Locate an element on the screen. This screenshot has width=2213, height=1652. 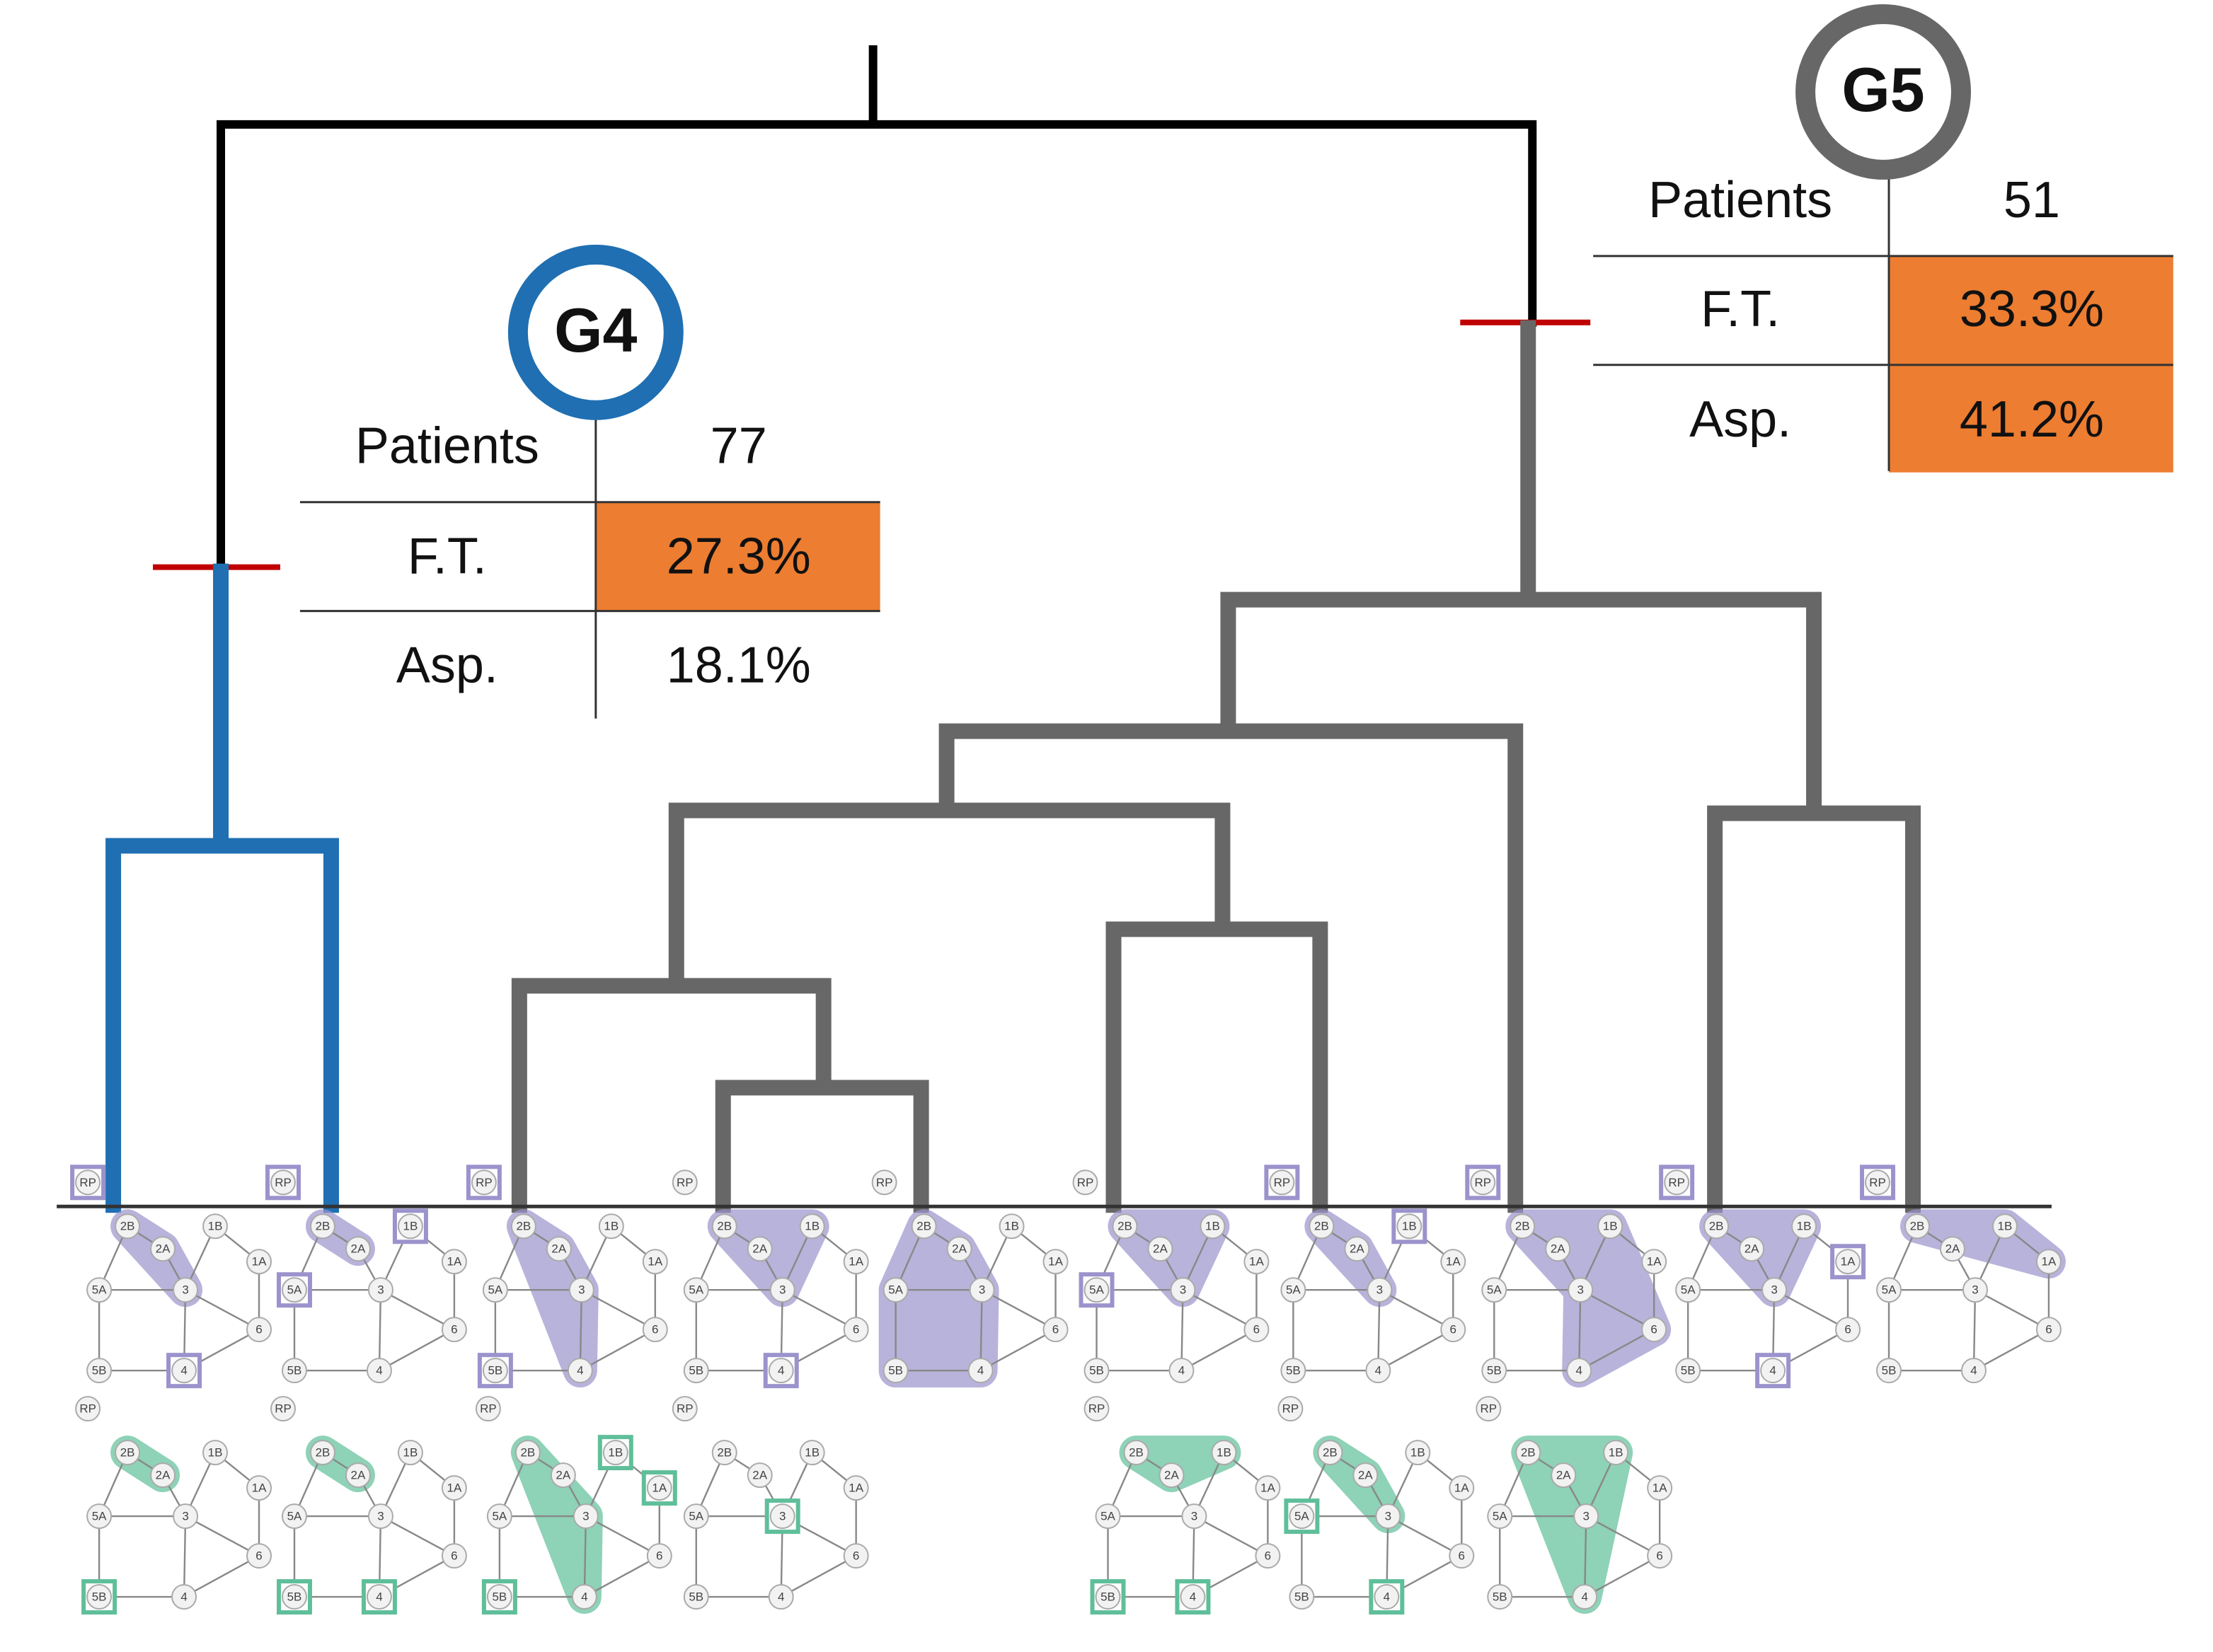
row-value: 77 is located at coordinates (739, 446).